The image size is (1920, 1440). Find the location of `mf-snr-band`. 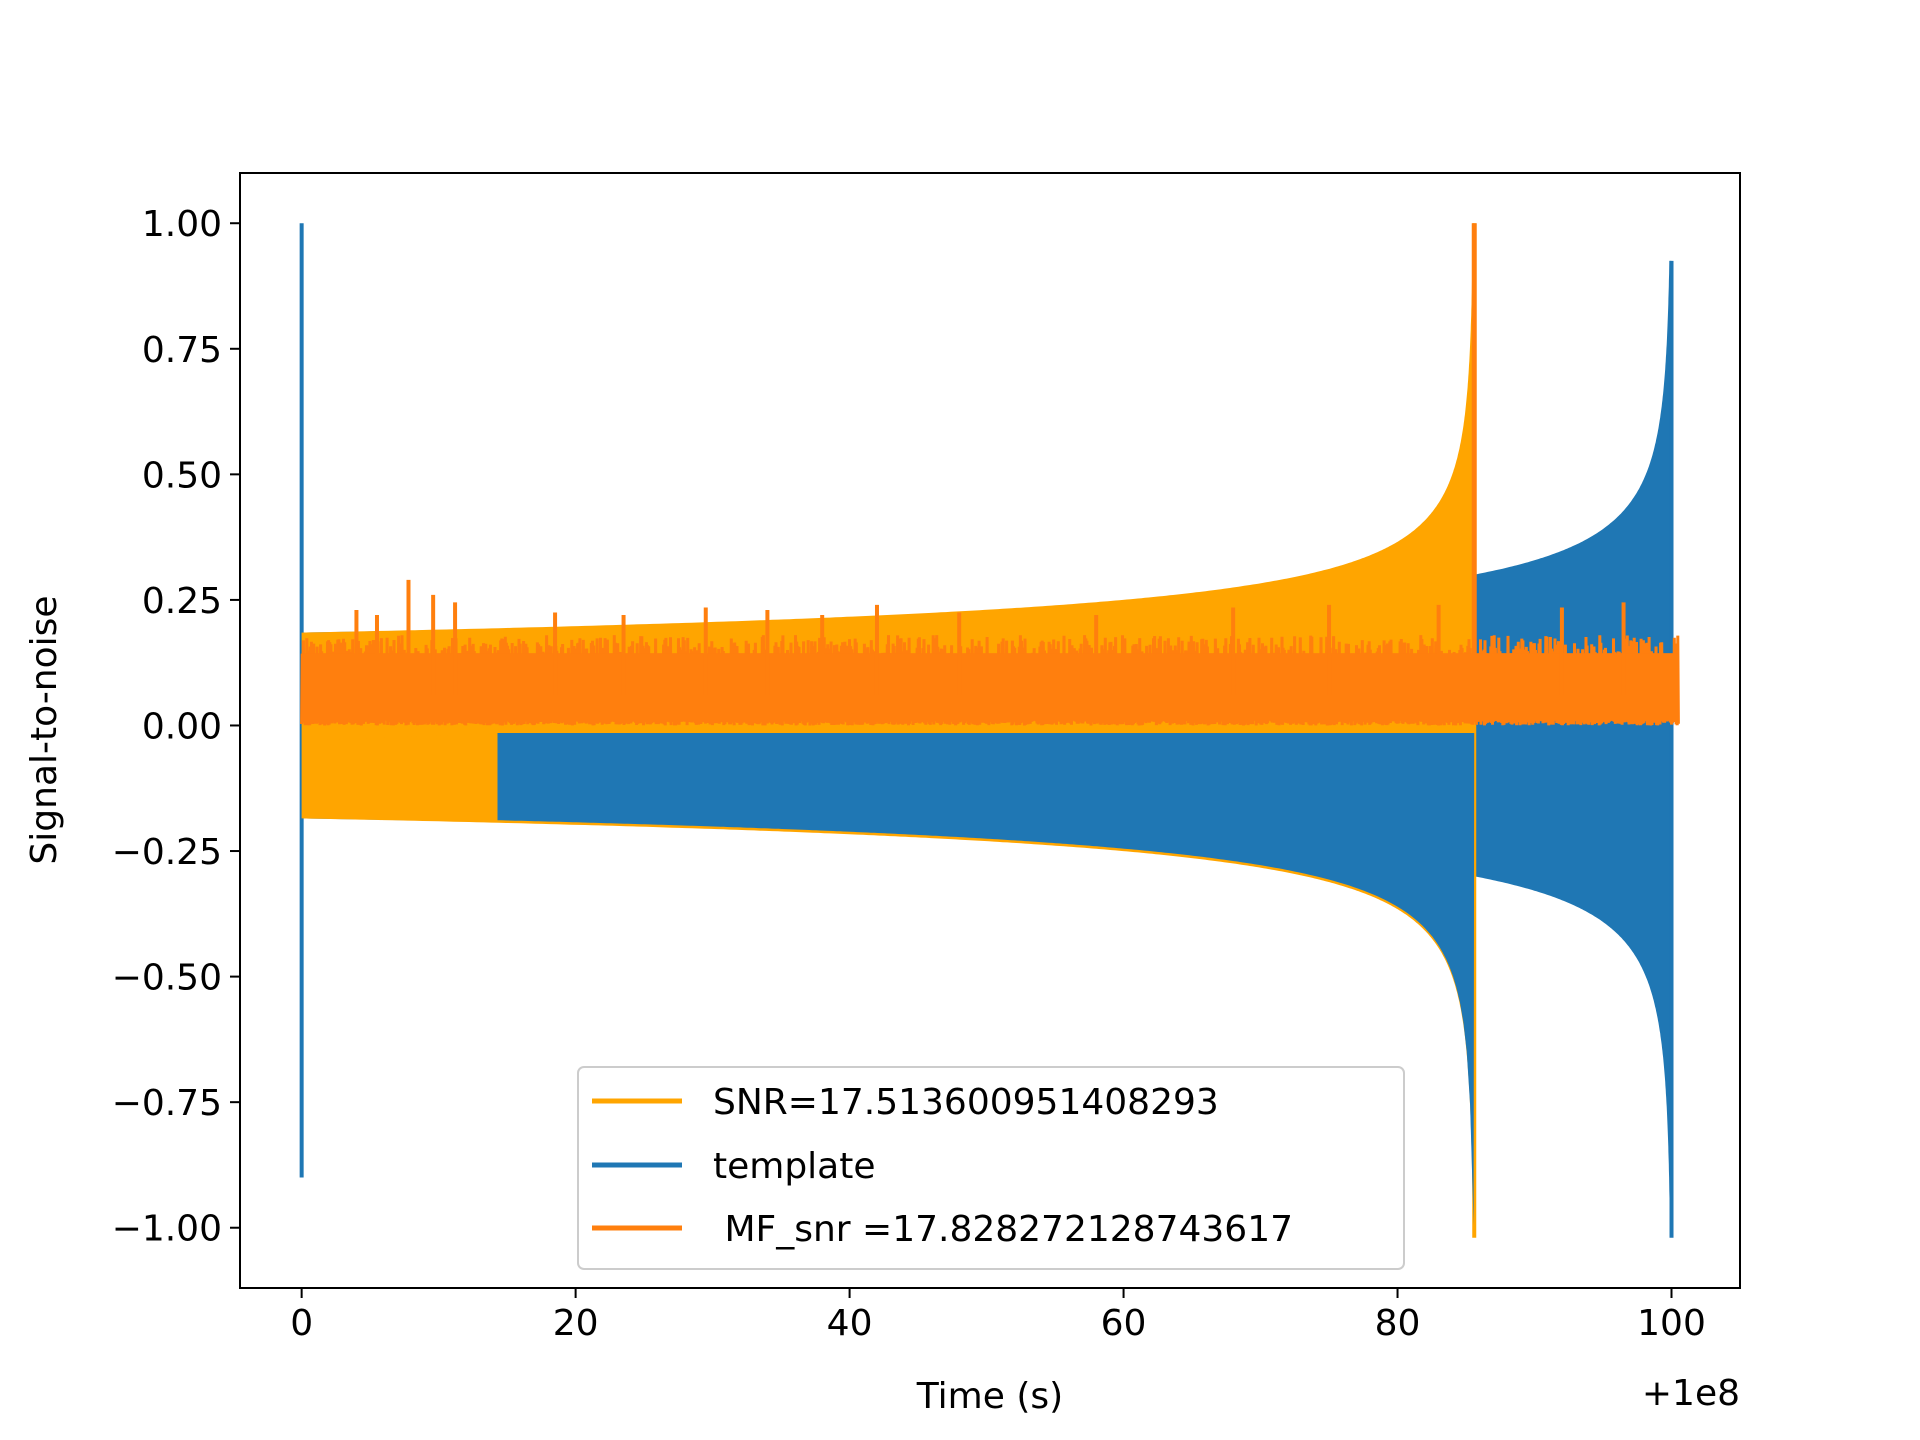

mf-snr-band is located at coordinates (990, 685).